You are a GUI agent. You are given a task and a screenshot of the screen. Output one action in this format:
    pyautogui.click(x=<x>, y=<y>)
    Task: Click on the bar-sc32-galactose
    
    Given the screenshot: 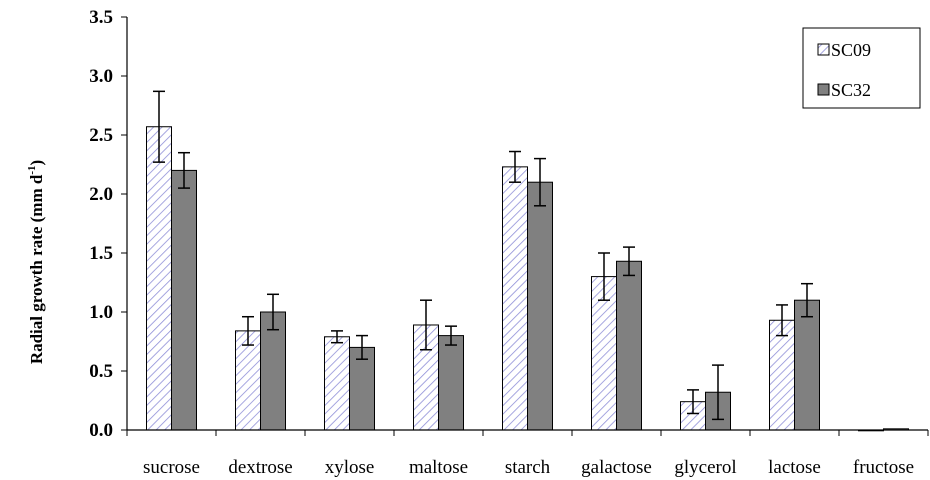 What is the action you would take?
    pyautogui.click(x=629, y=345)
    